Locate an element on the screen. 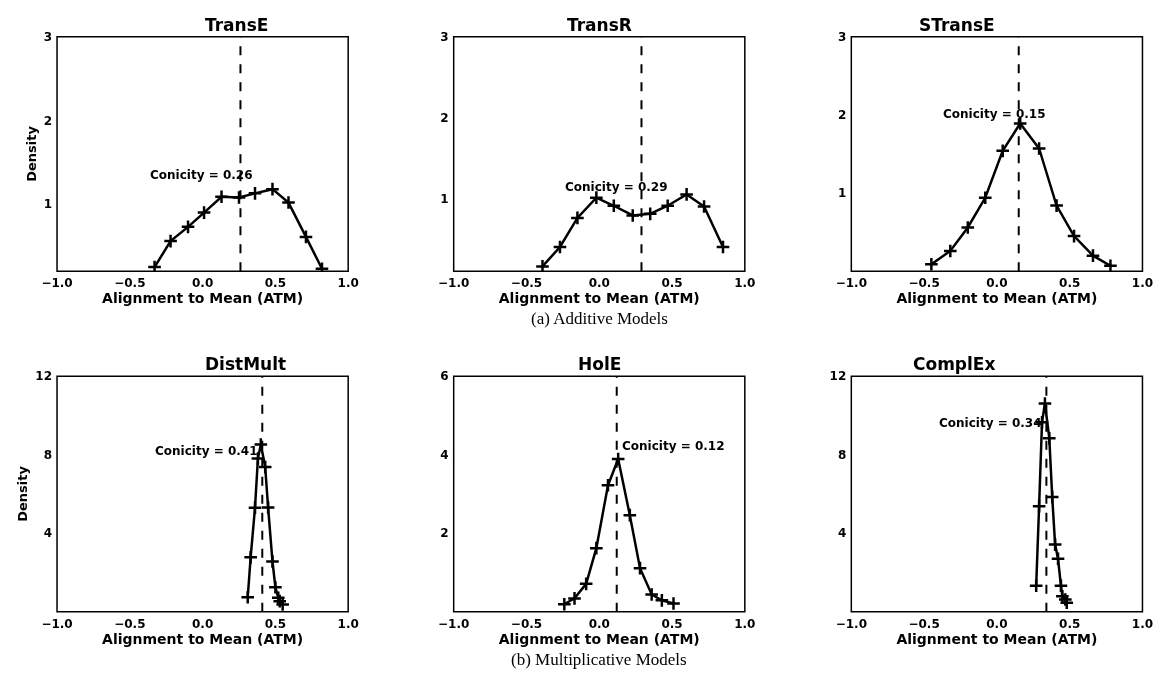  chart-title: ComplEx is located at coordinates (954, 364).